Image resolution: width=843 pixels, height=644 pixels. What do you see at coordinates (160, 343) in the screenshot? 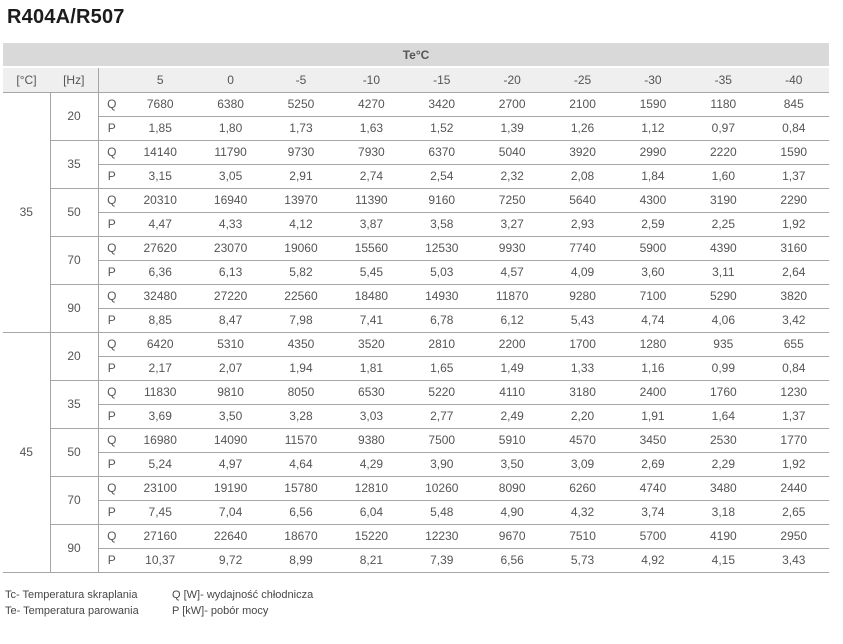
I see `q-value-cell: 6420` at bounding box center [160, 343].